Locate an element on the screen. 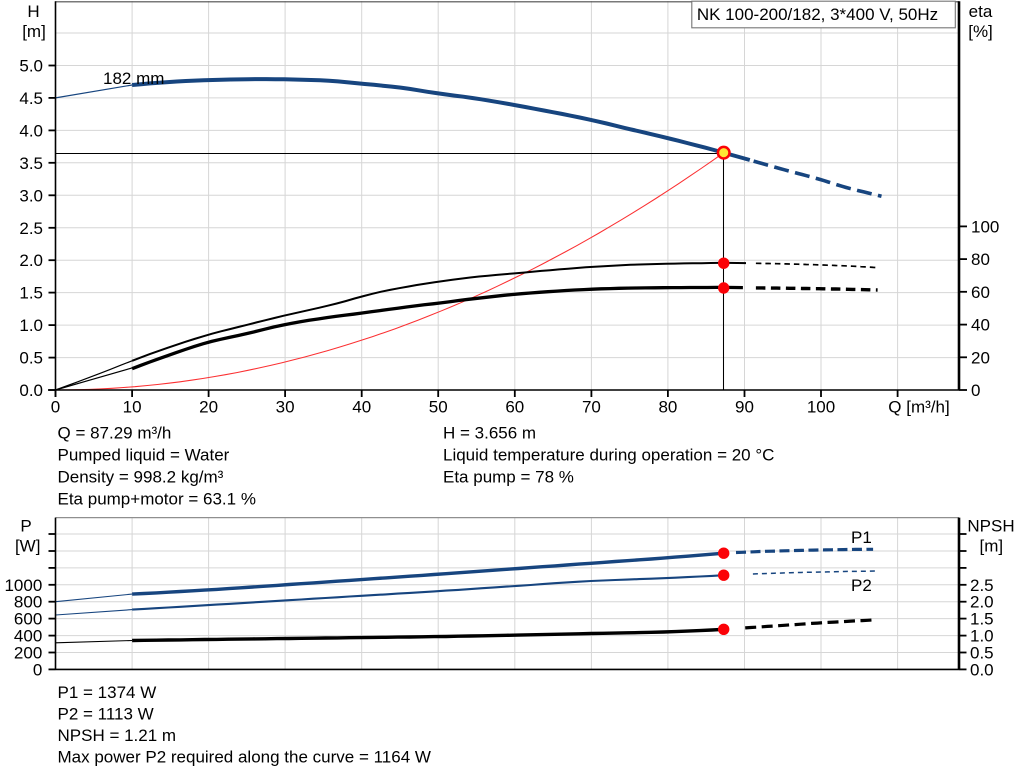  svg-text: Pumped liquid = Water is located at coordinates (144, 454).